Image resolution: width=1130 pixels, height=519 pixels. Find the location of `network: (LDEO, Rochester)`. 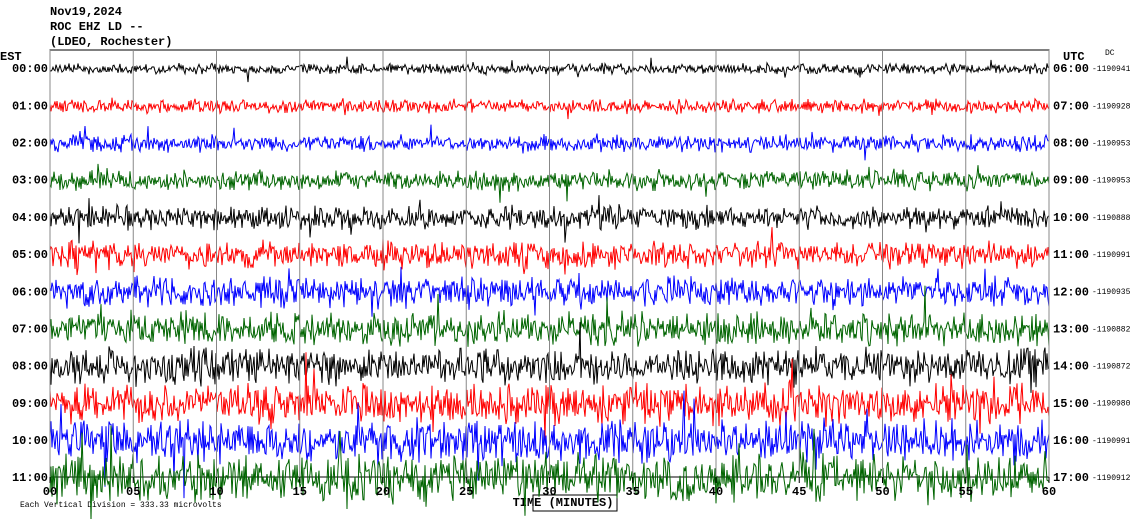

network: (LDEO, Rochester) is located at coordinates (111, 42).